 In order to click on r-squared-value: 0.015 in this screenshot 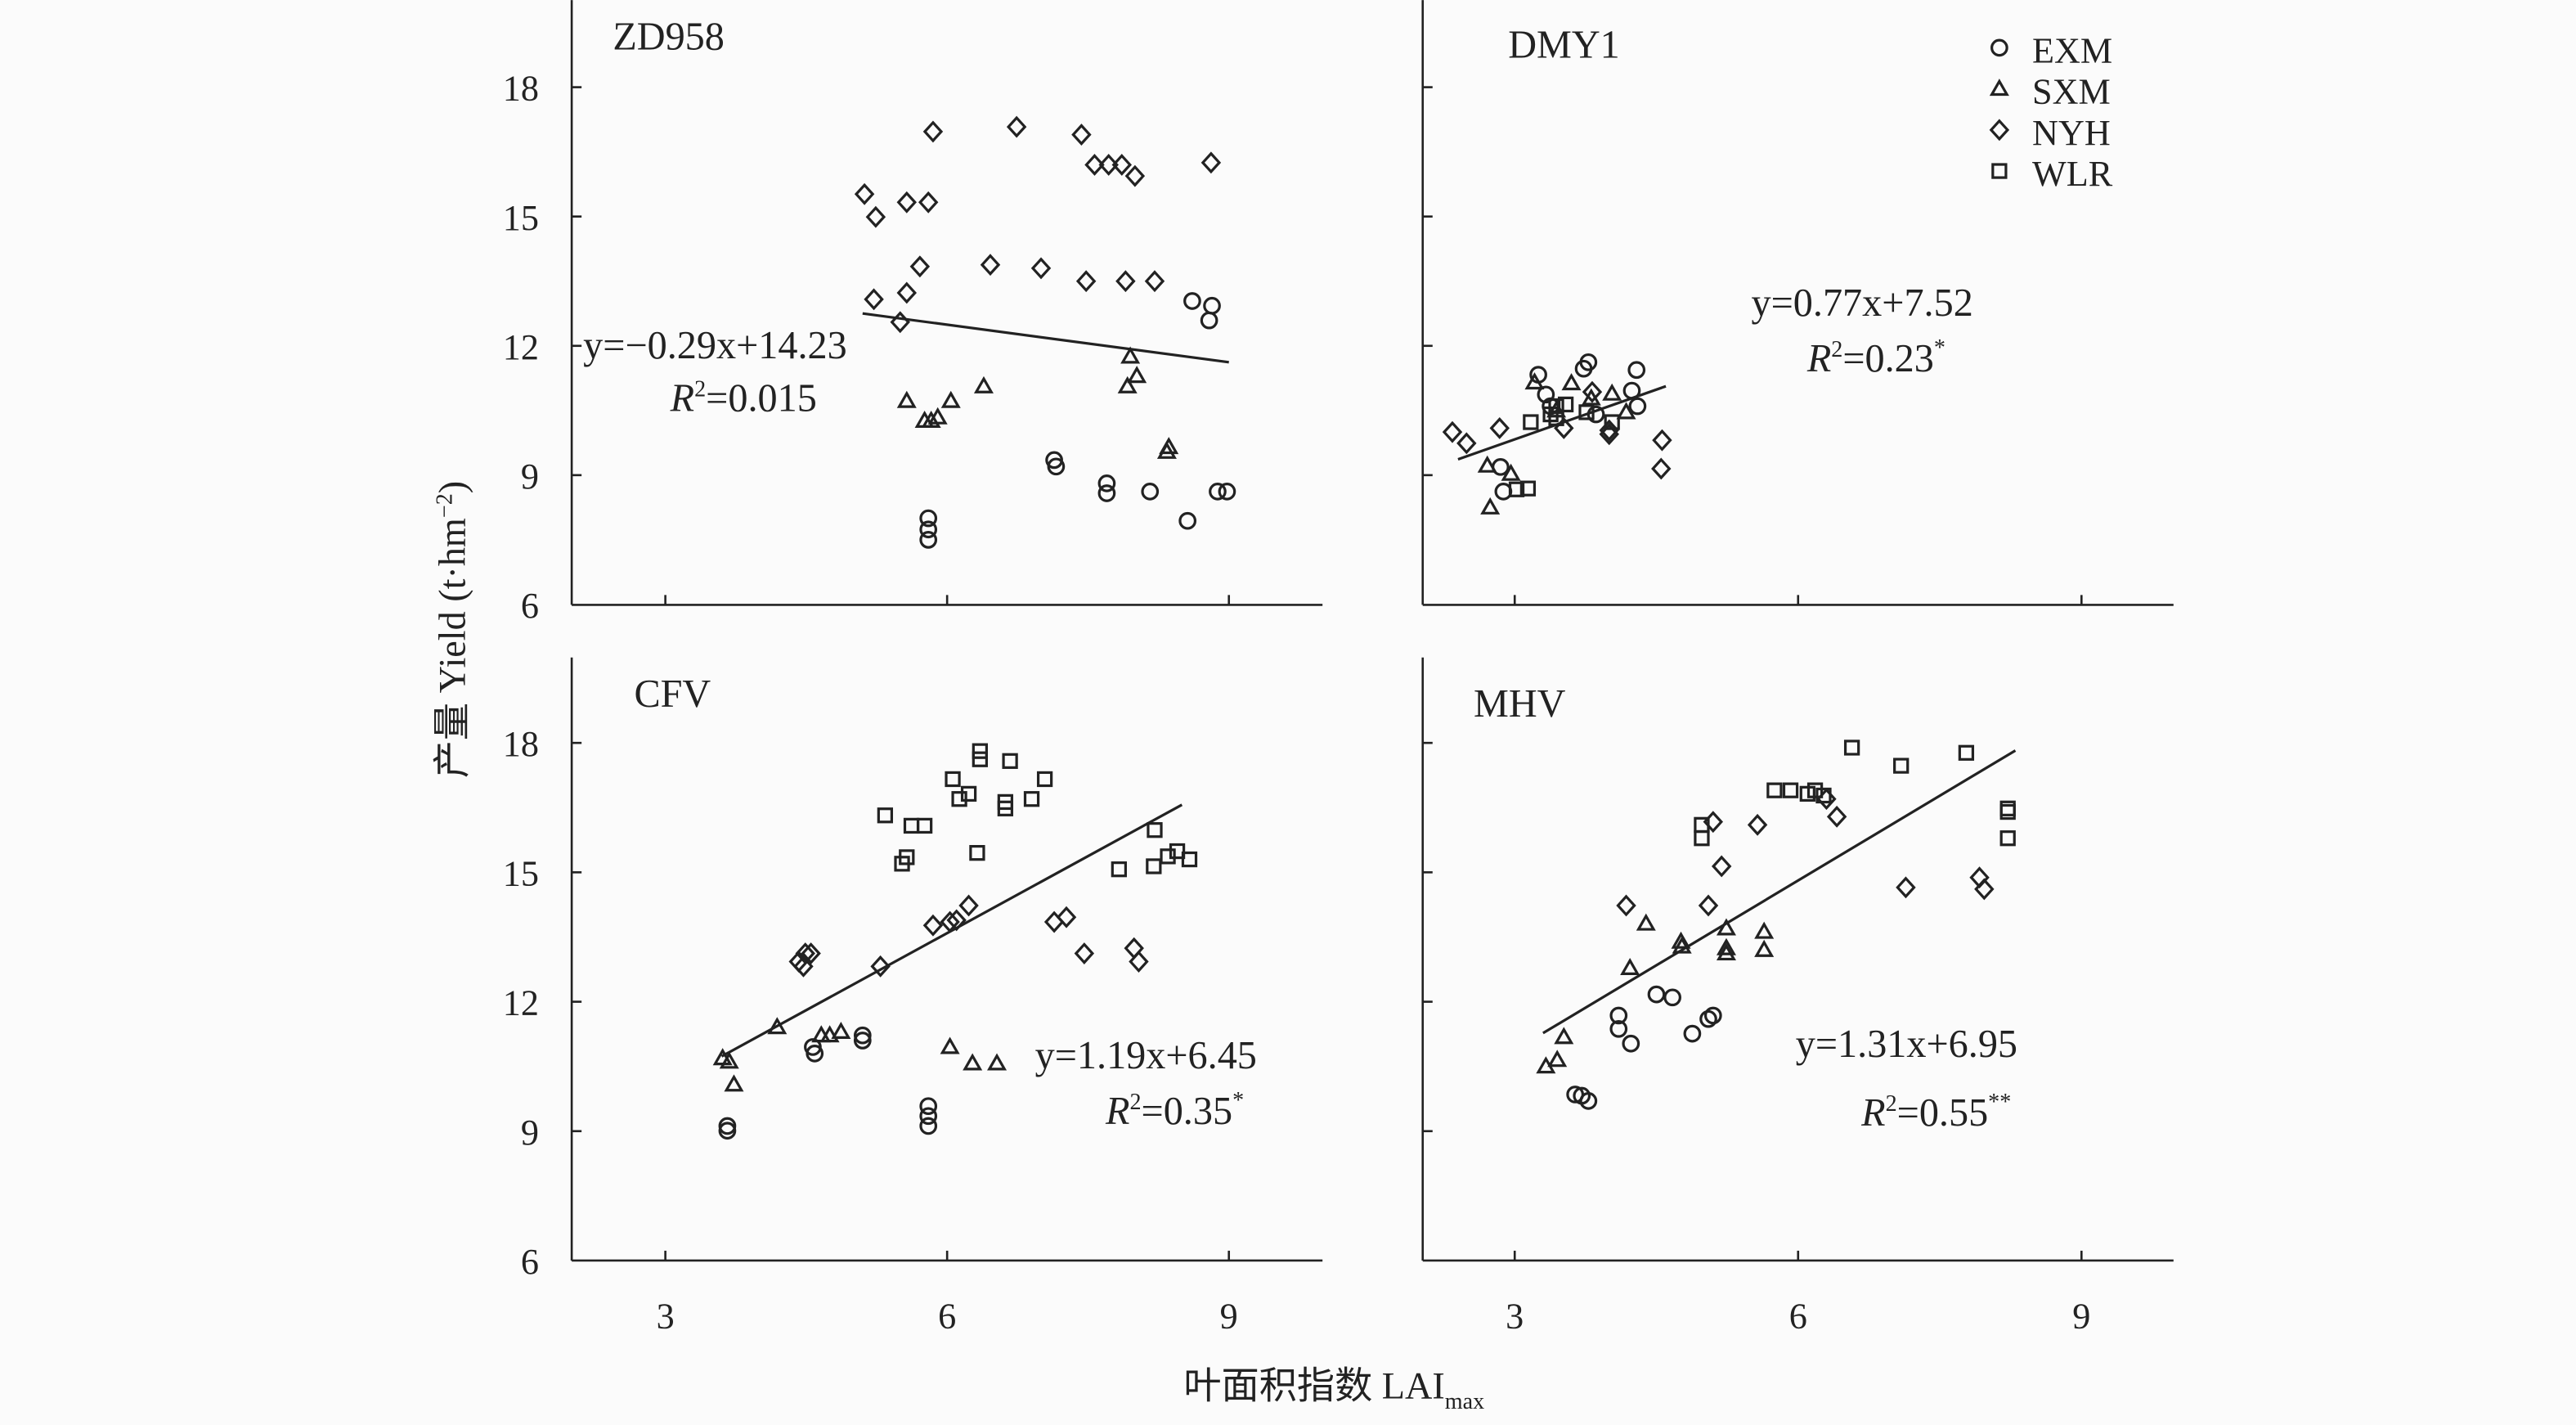, I will do `click(772, 398)`.